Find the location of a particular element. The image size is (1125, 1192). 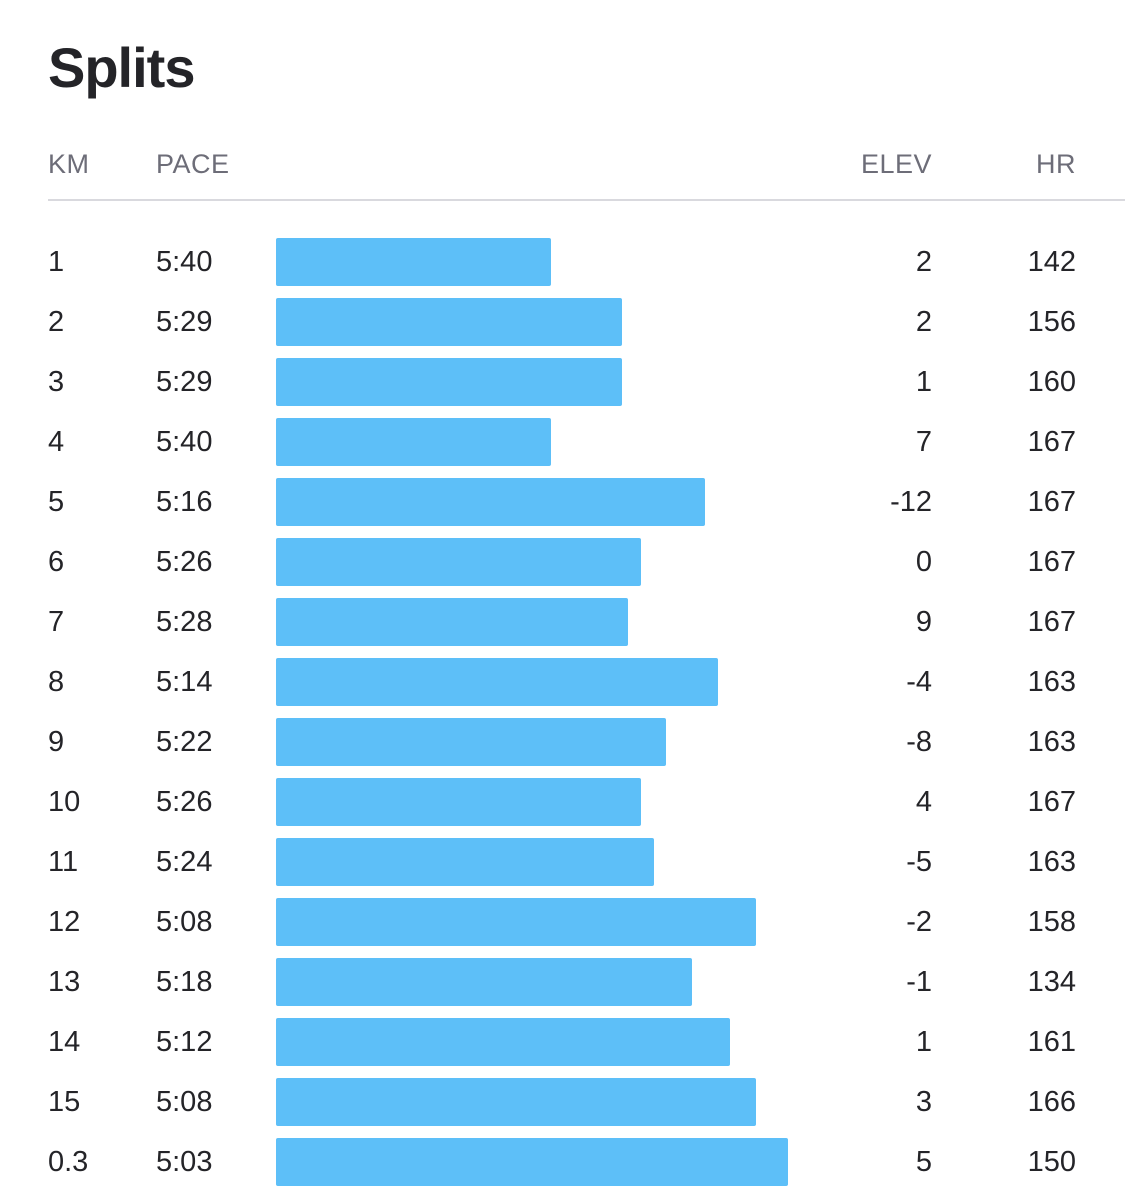

split-pace: 5:22 is located at coordinates (184, 742).